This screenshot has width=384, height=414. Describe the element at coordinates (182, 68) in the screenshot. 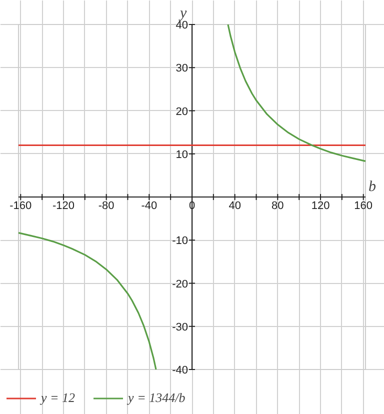

I see `y-tick-label: 30` at that location.